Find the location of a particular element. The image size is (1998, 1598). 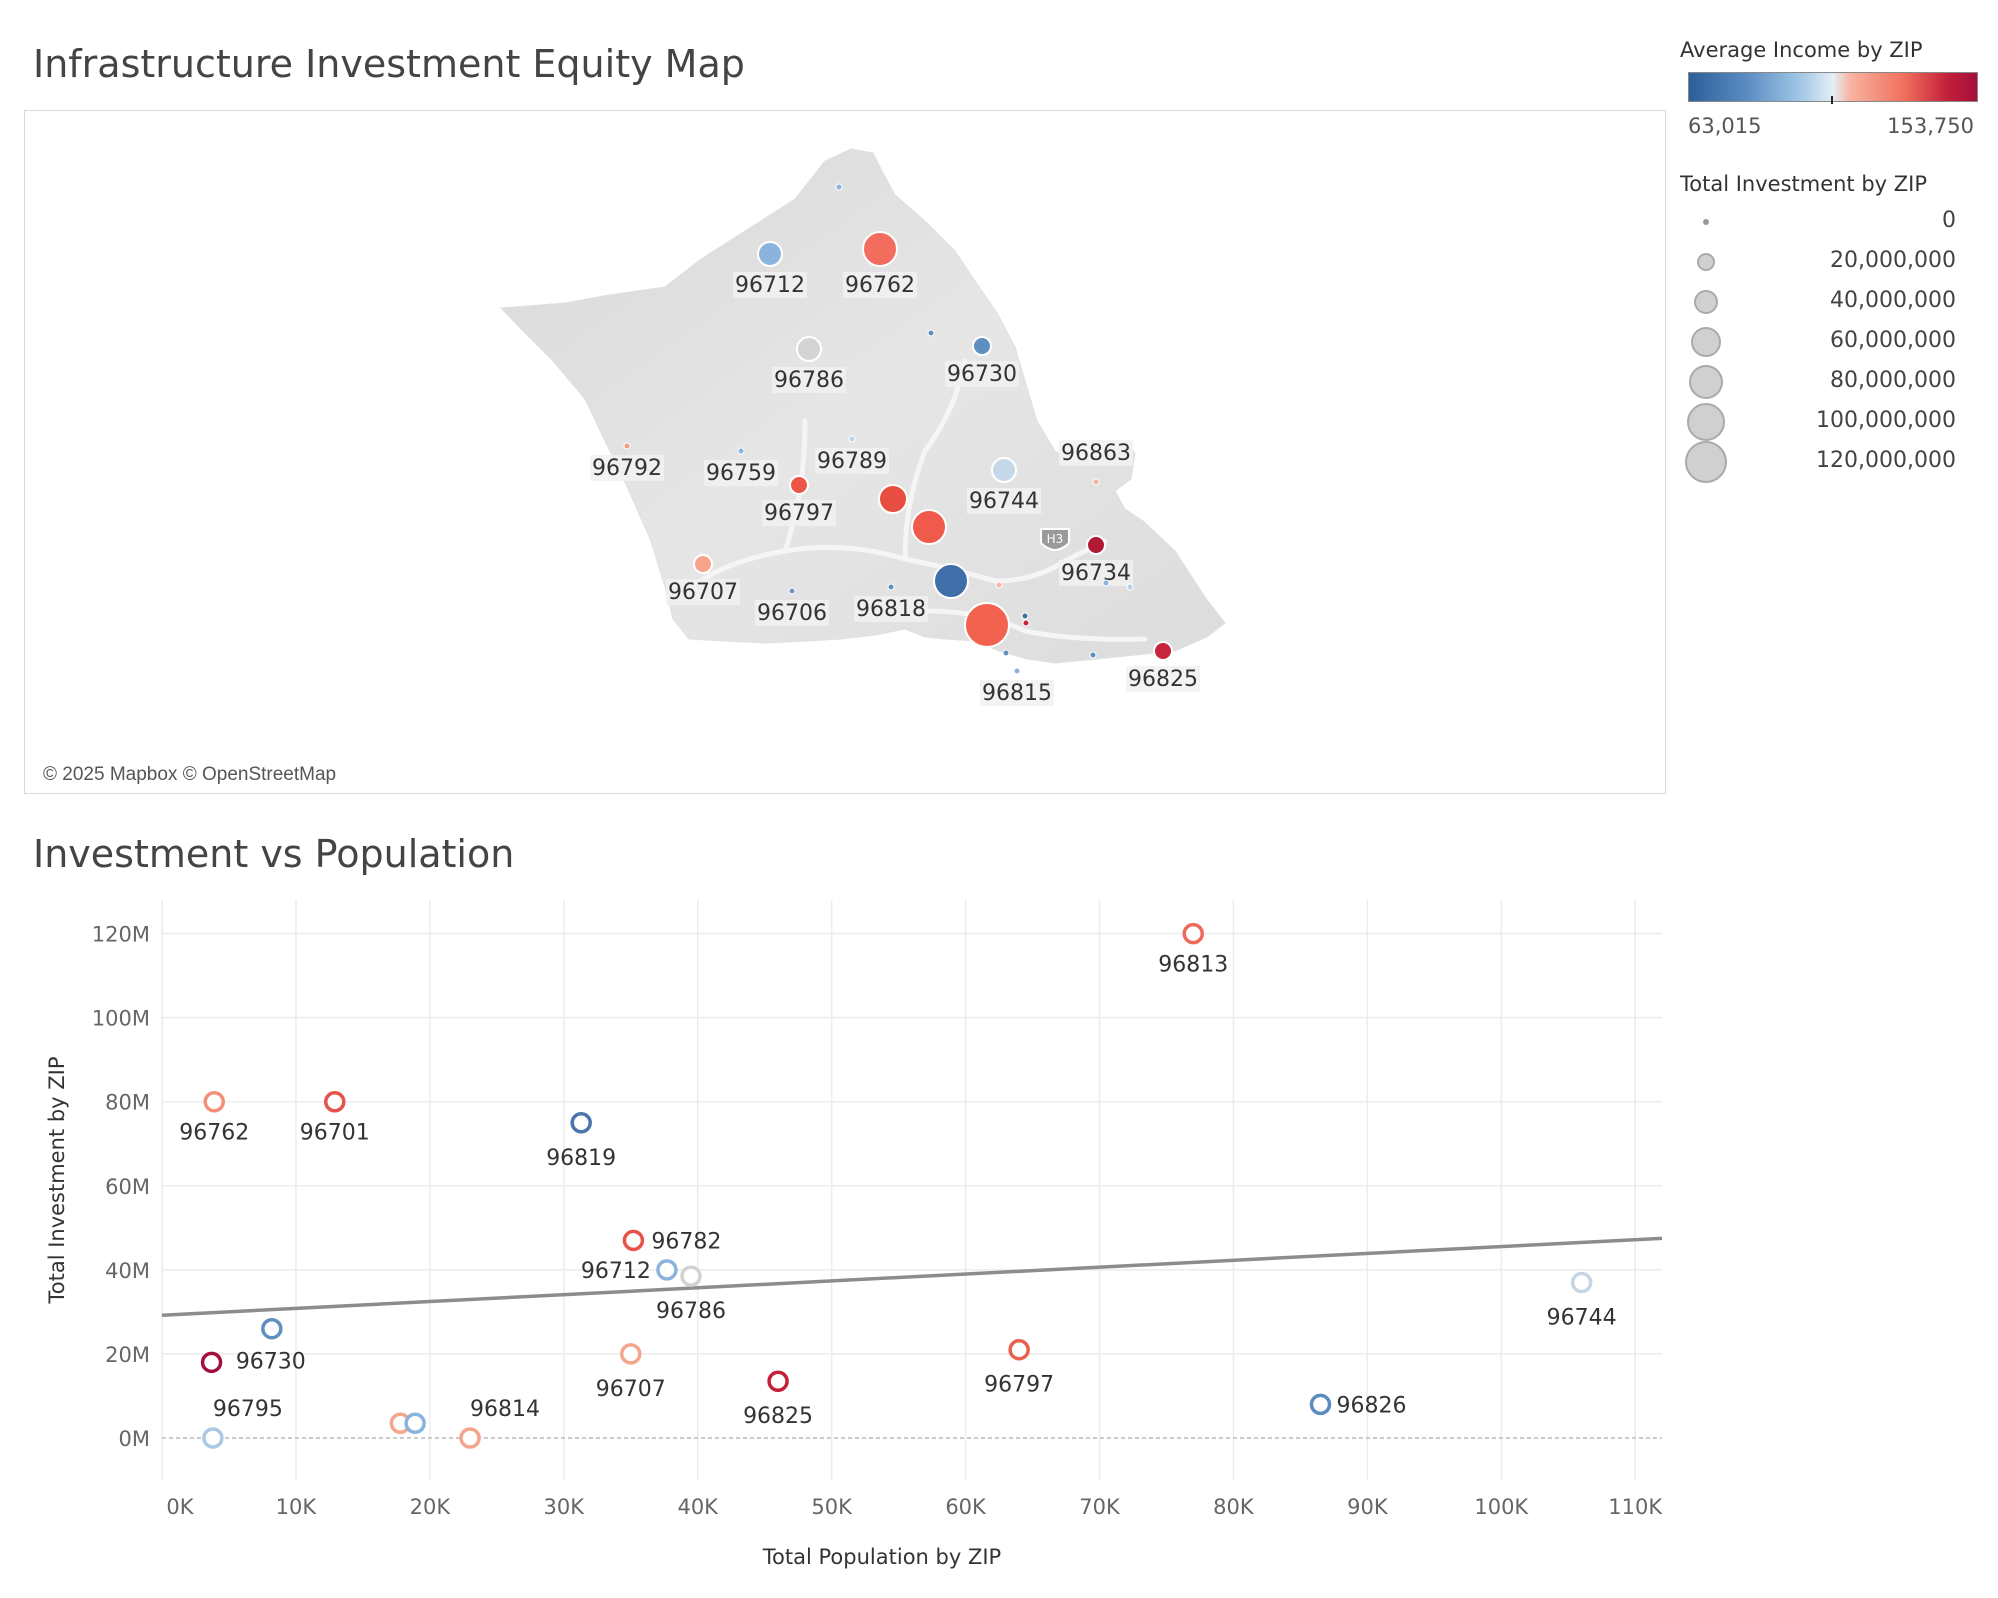

point-label: 96744 is located at coordinates (1582, 1317).